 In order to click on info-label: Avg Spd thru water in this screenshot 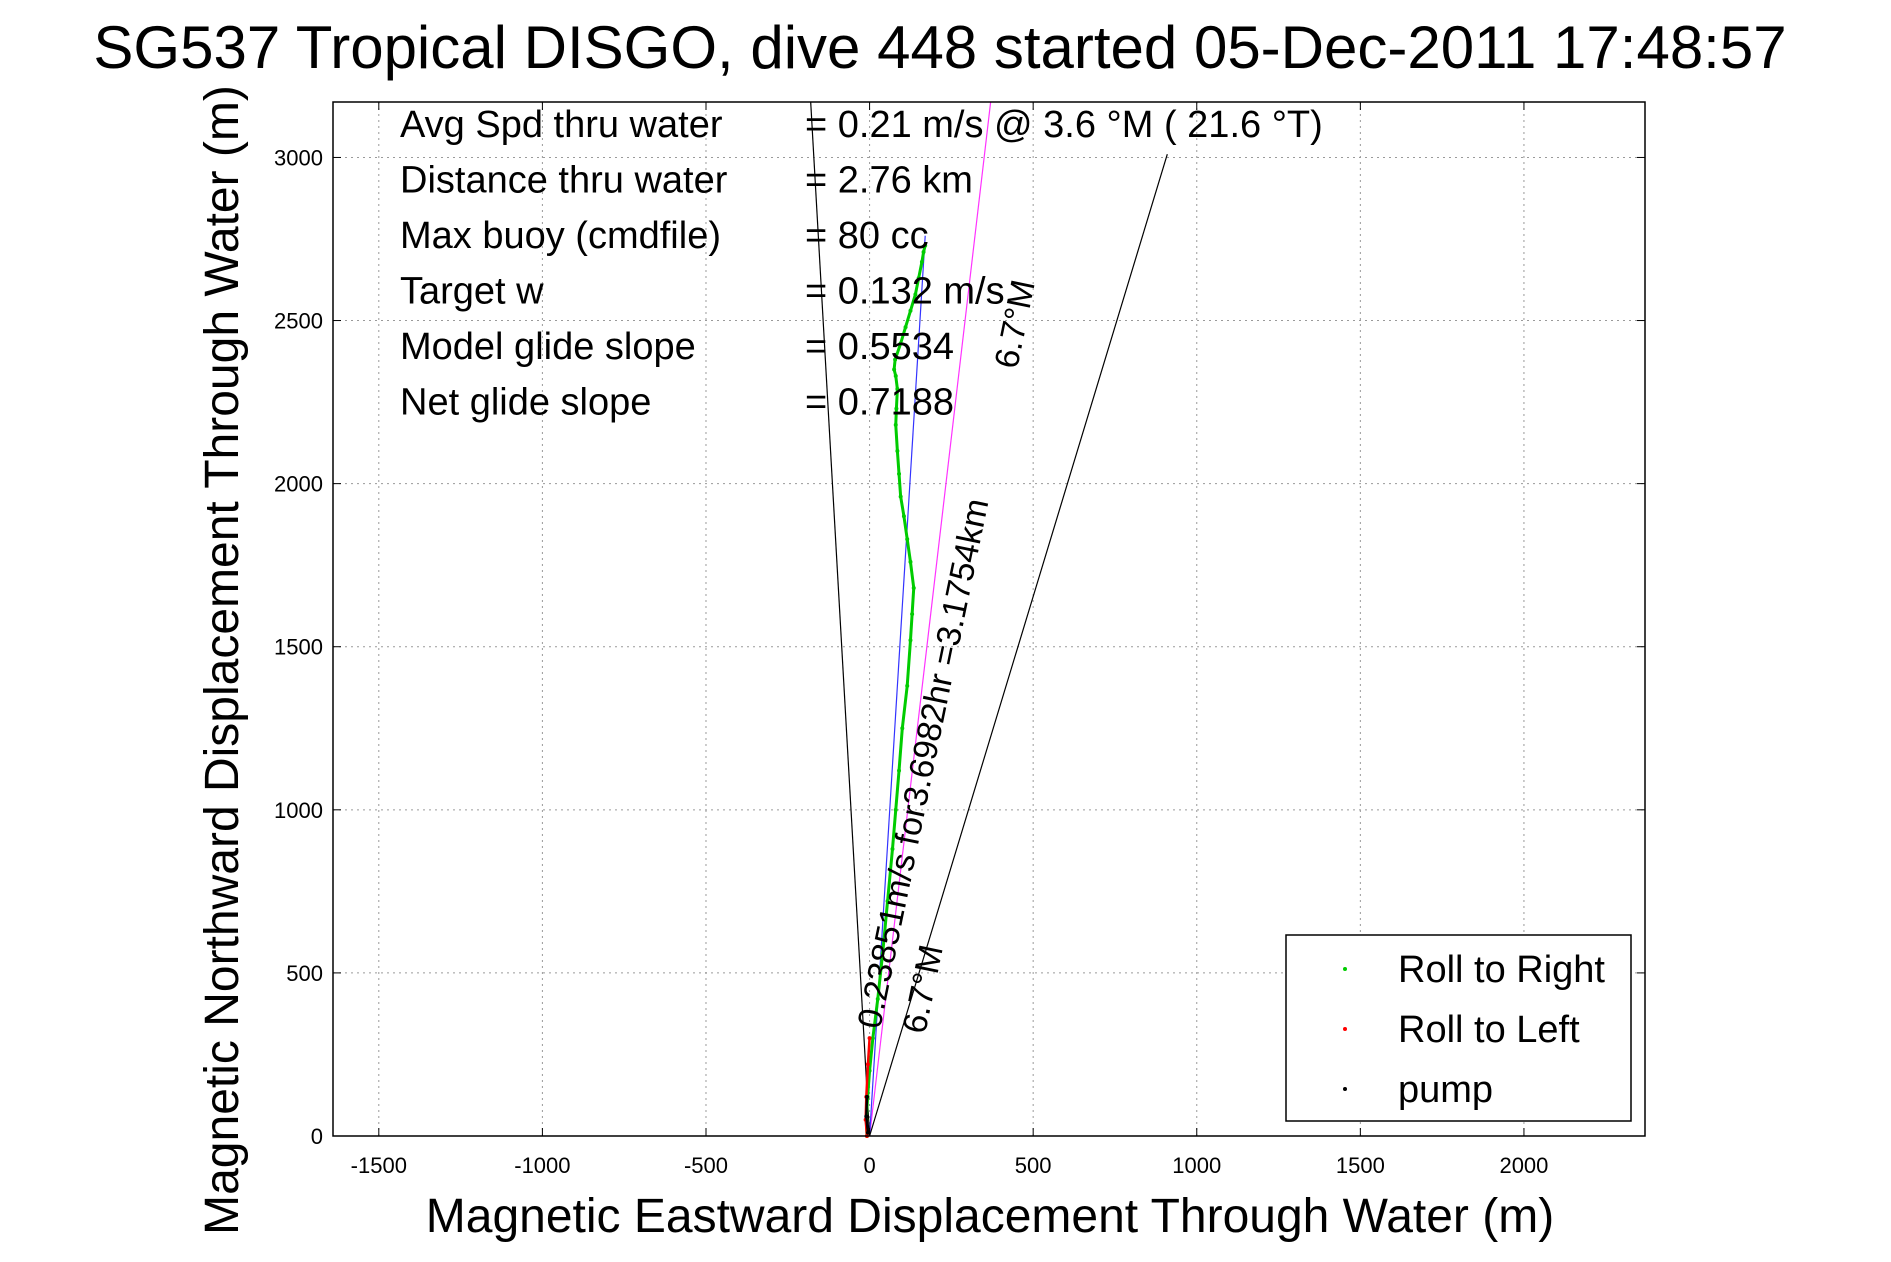, I will do `click(561, 125)`.